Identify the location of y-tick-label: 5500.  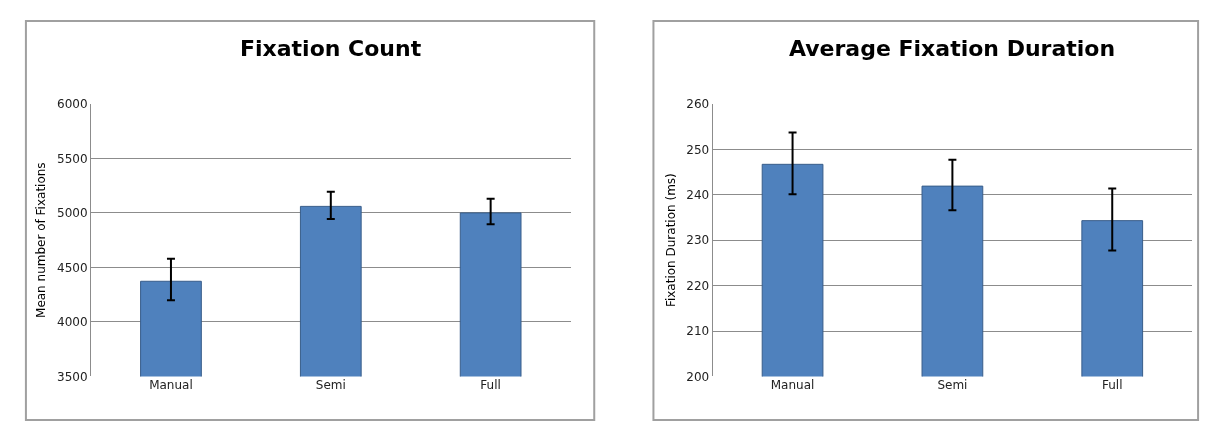
(72, 158).